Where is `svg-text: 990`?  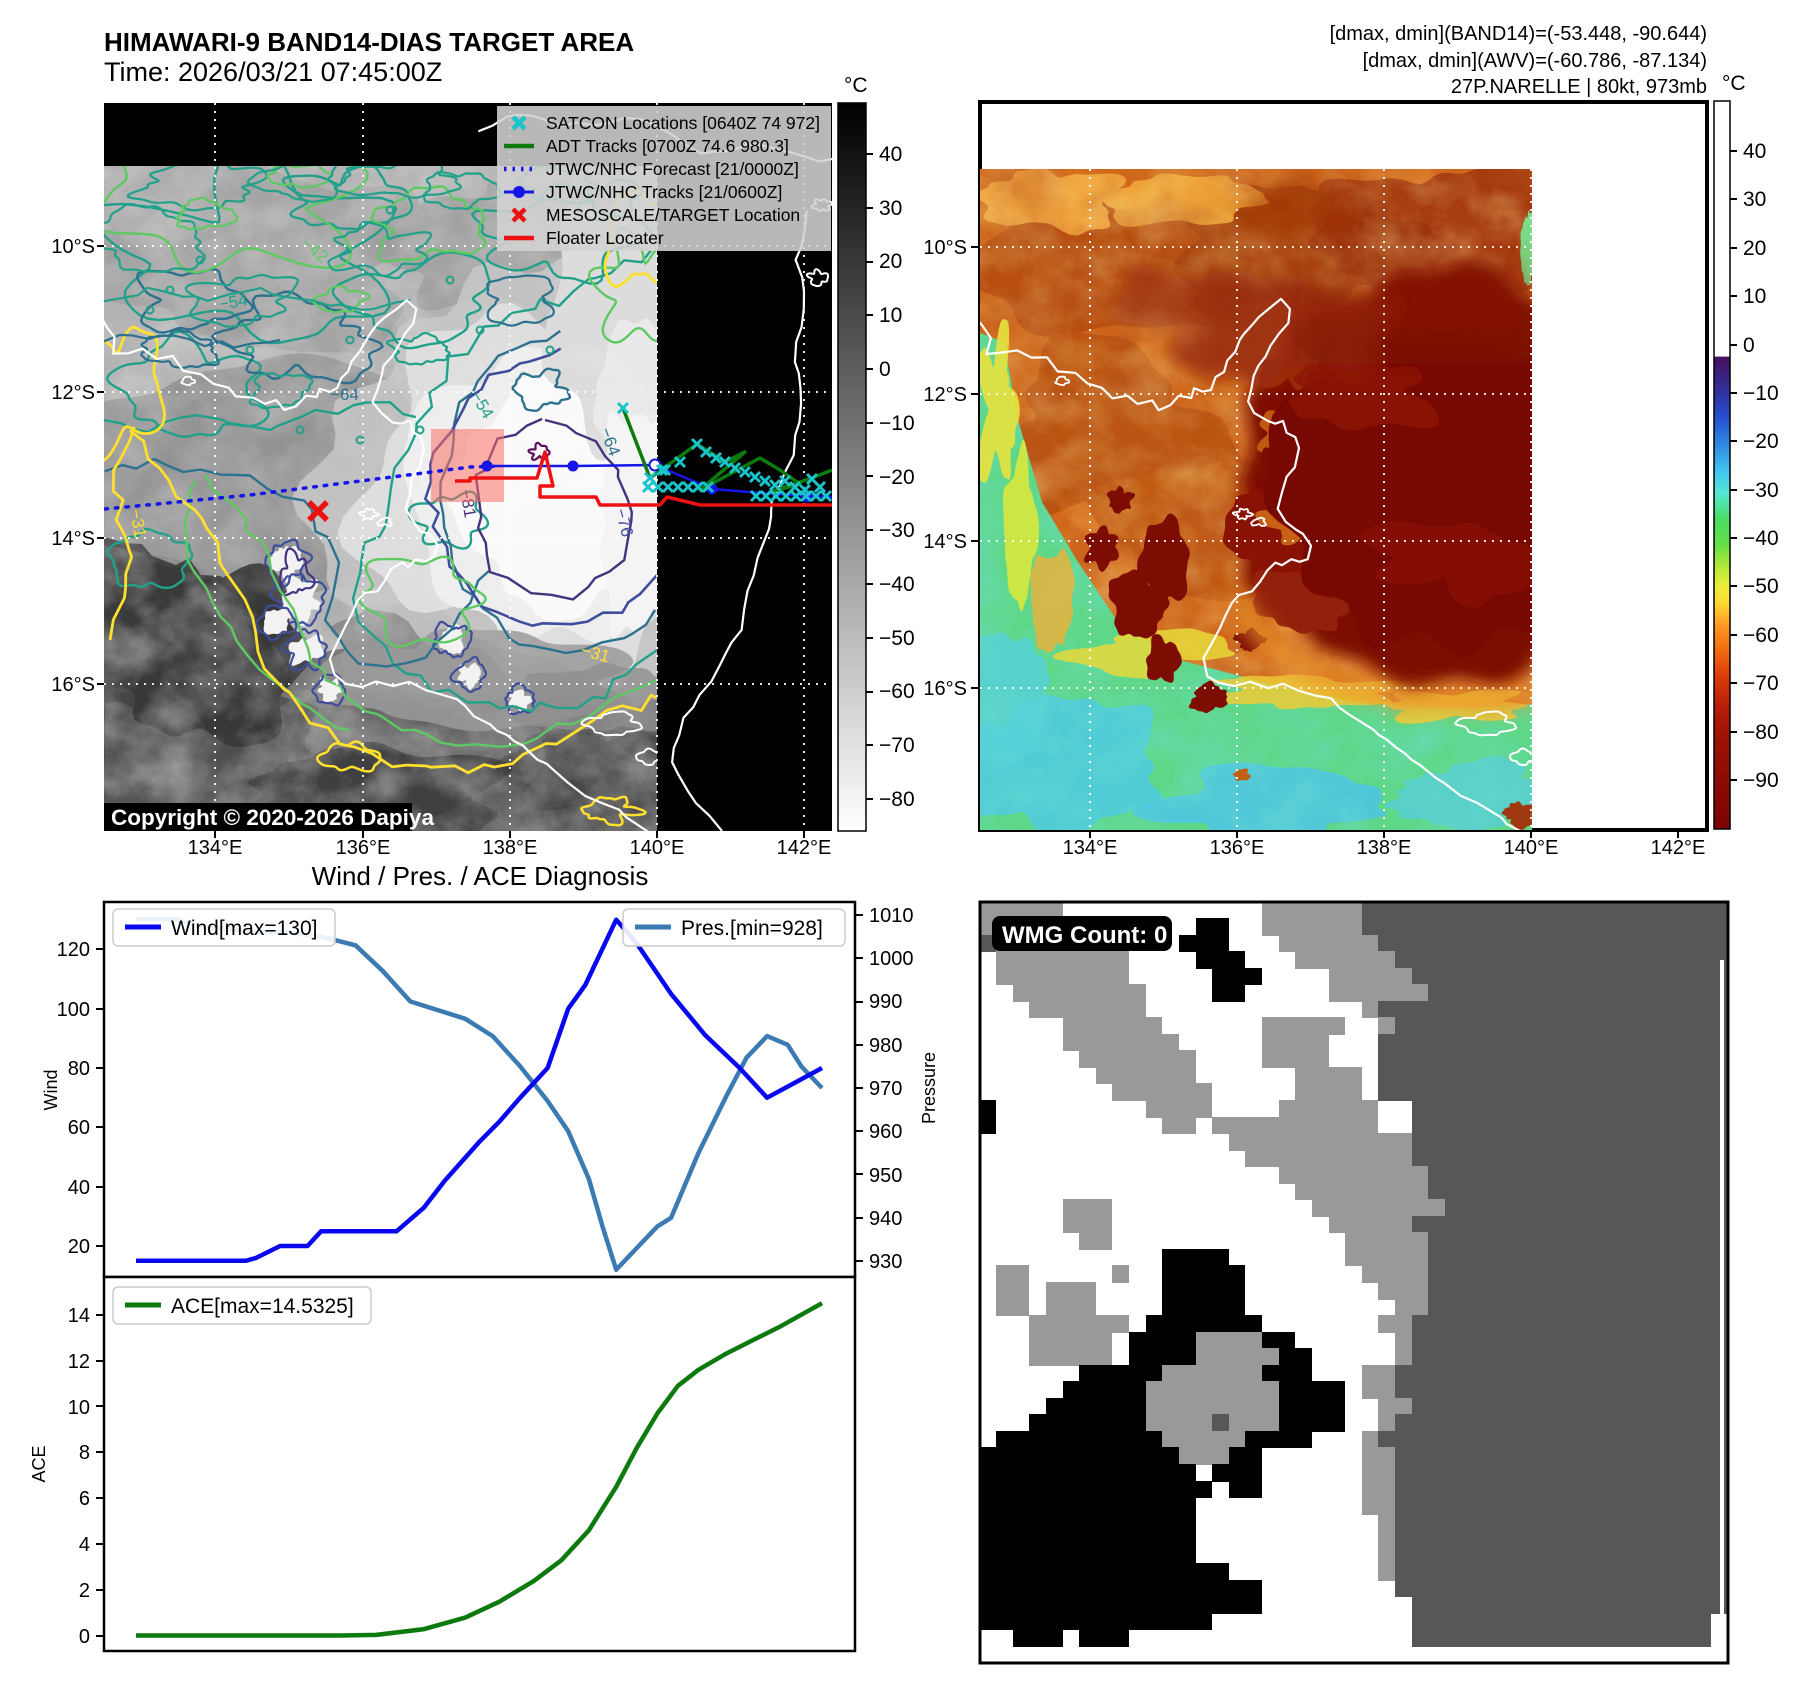
svg-text: 990 is located at coordinates (885, 1002).